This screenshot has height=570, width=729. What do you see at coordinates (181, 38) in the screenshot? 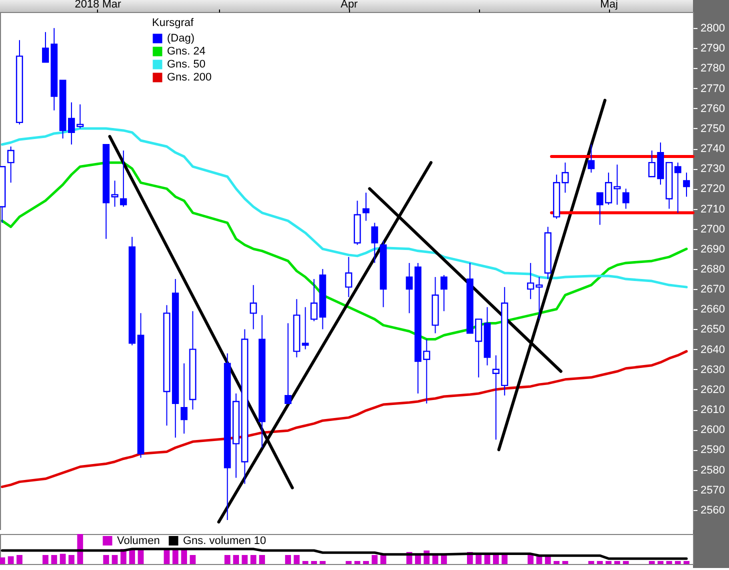
I see `legend-label: (Dag)` at bounding box center [181, 38].